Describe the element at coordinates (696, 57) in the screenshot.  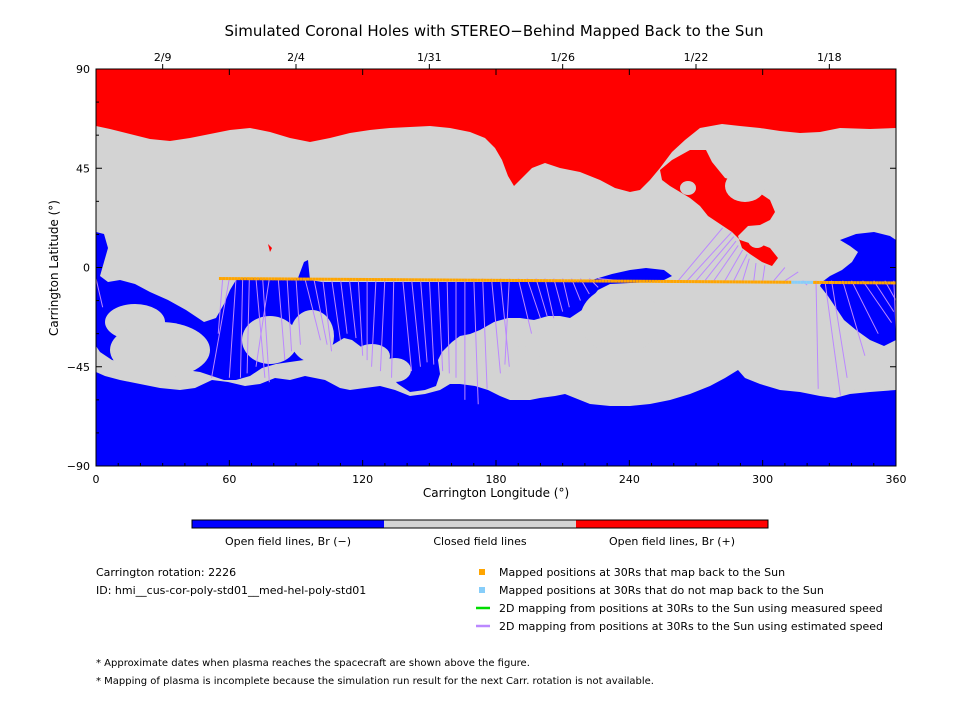
I see `date-tick-label: 1/22` at that location.